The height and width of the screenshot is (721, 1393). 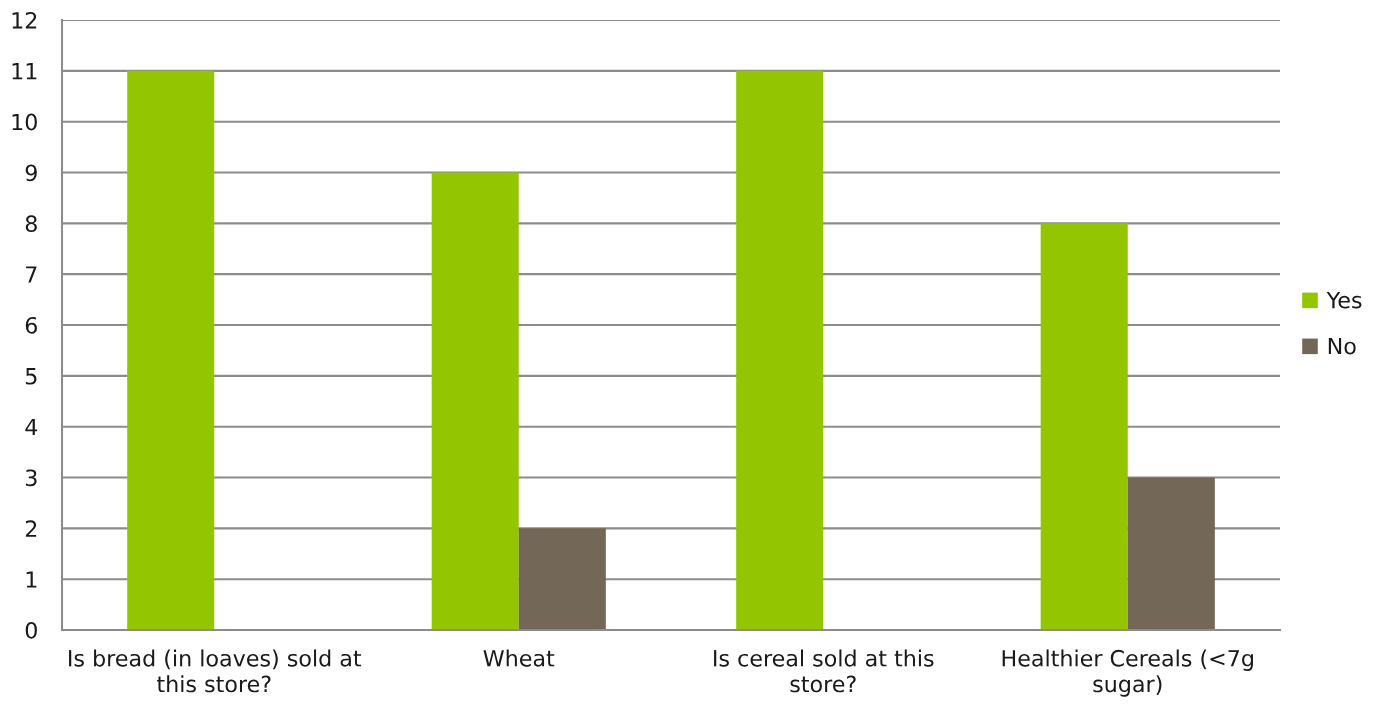 I want to click on legend-label: Yes, so click(x=1344, y=300).